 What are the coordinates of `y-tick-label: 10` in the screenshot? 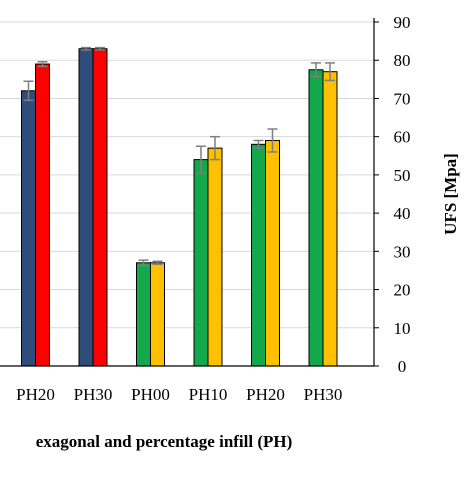 It's located at (402, 328).